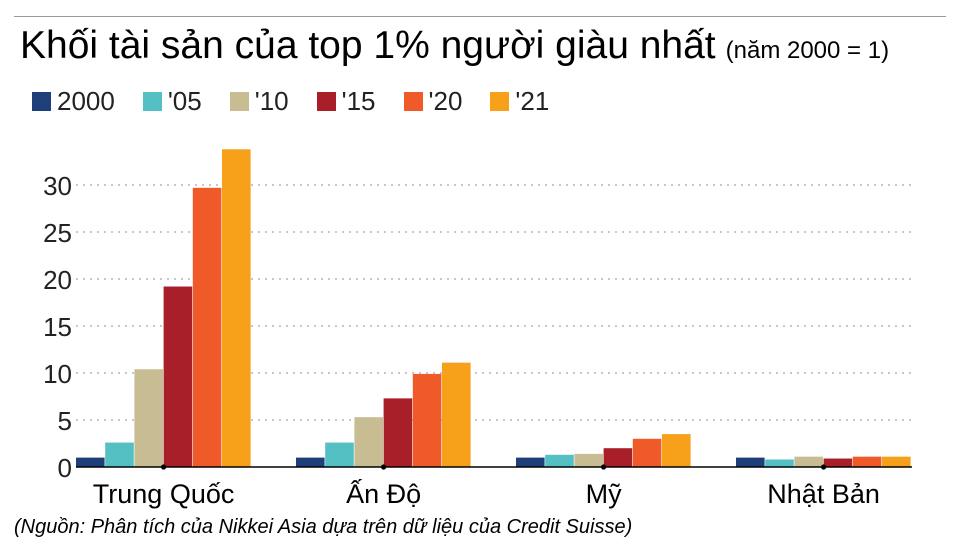 This screenshot has width=966, height=558. I want to click on legend-label-3: '15, so click(358, 101).